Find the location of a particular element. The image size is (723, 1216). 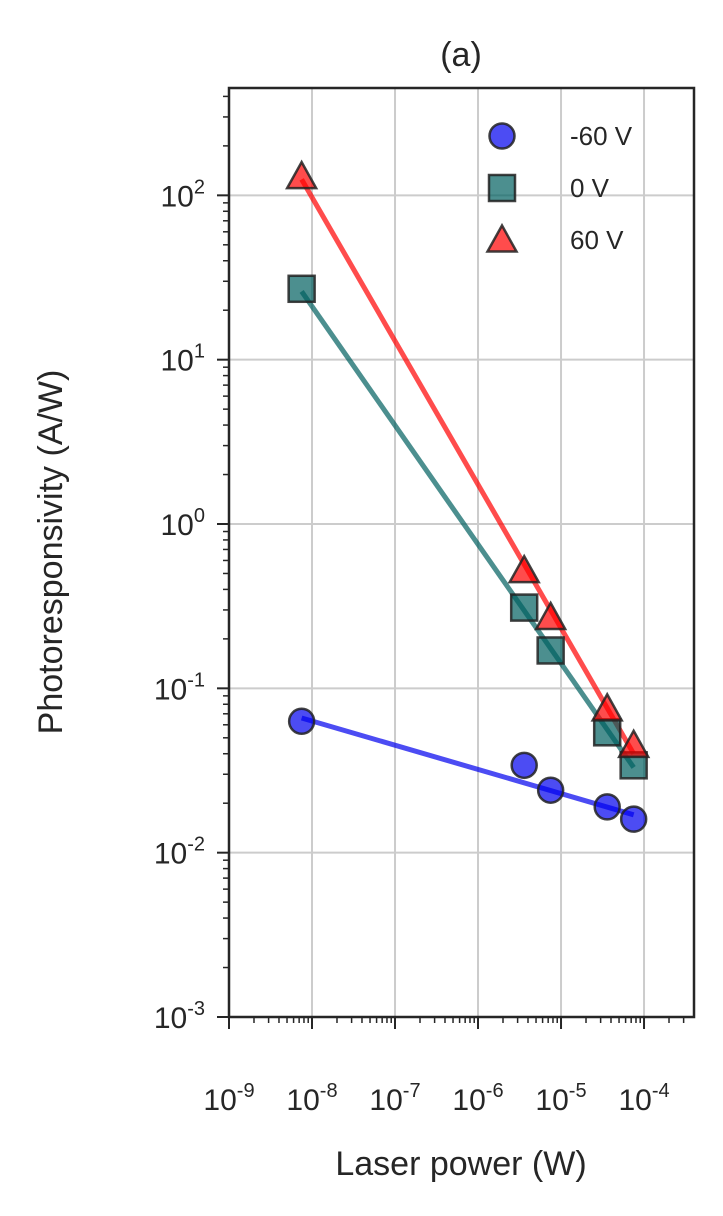

x-tick-labels: 10⁻⁹ 10⁻⁸ 10⁻⁷ 10⁻⁶ 10⁻⁵ 10⁻⁴ is located at coordinates (436, 1098).